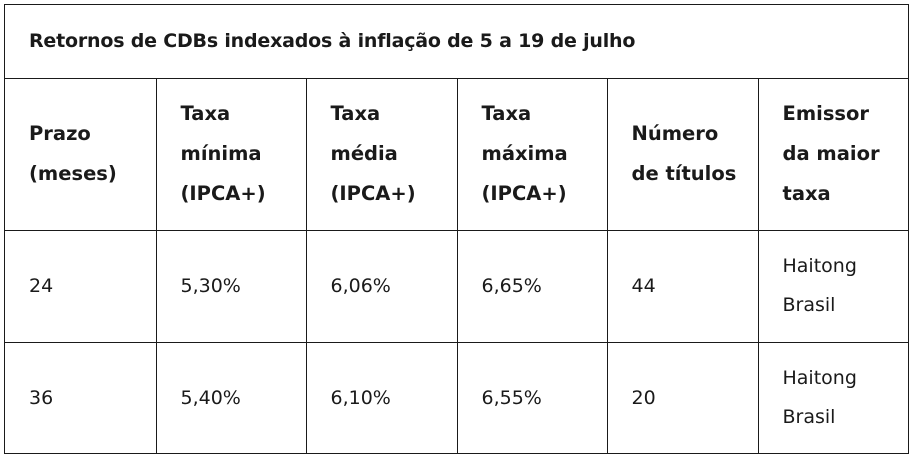 This screenshot has width=912, height=457. Describe the element at coordinates (231, 397) in the screenshot. I see `cell-taxa-minima: 5,40%` at that location.